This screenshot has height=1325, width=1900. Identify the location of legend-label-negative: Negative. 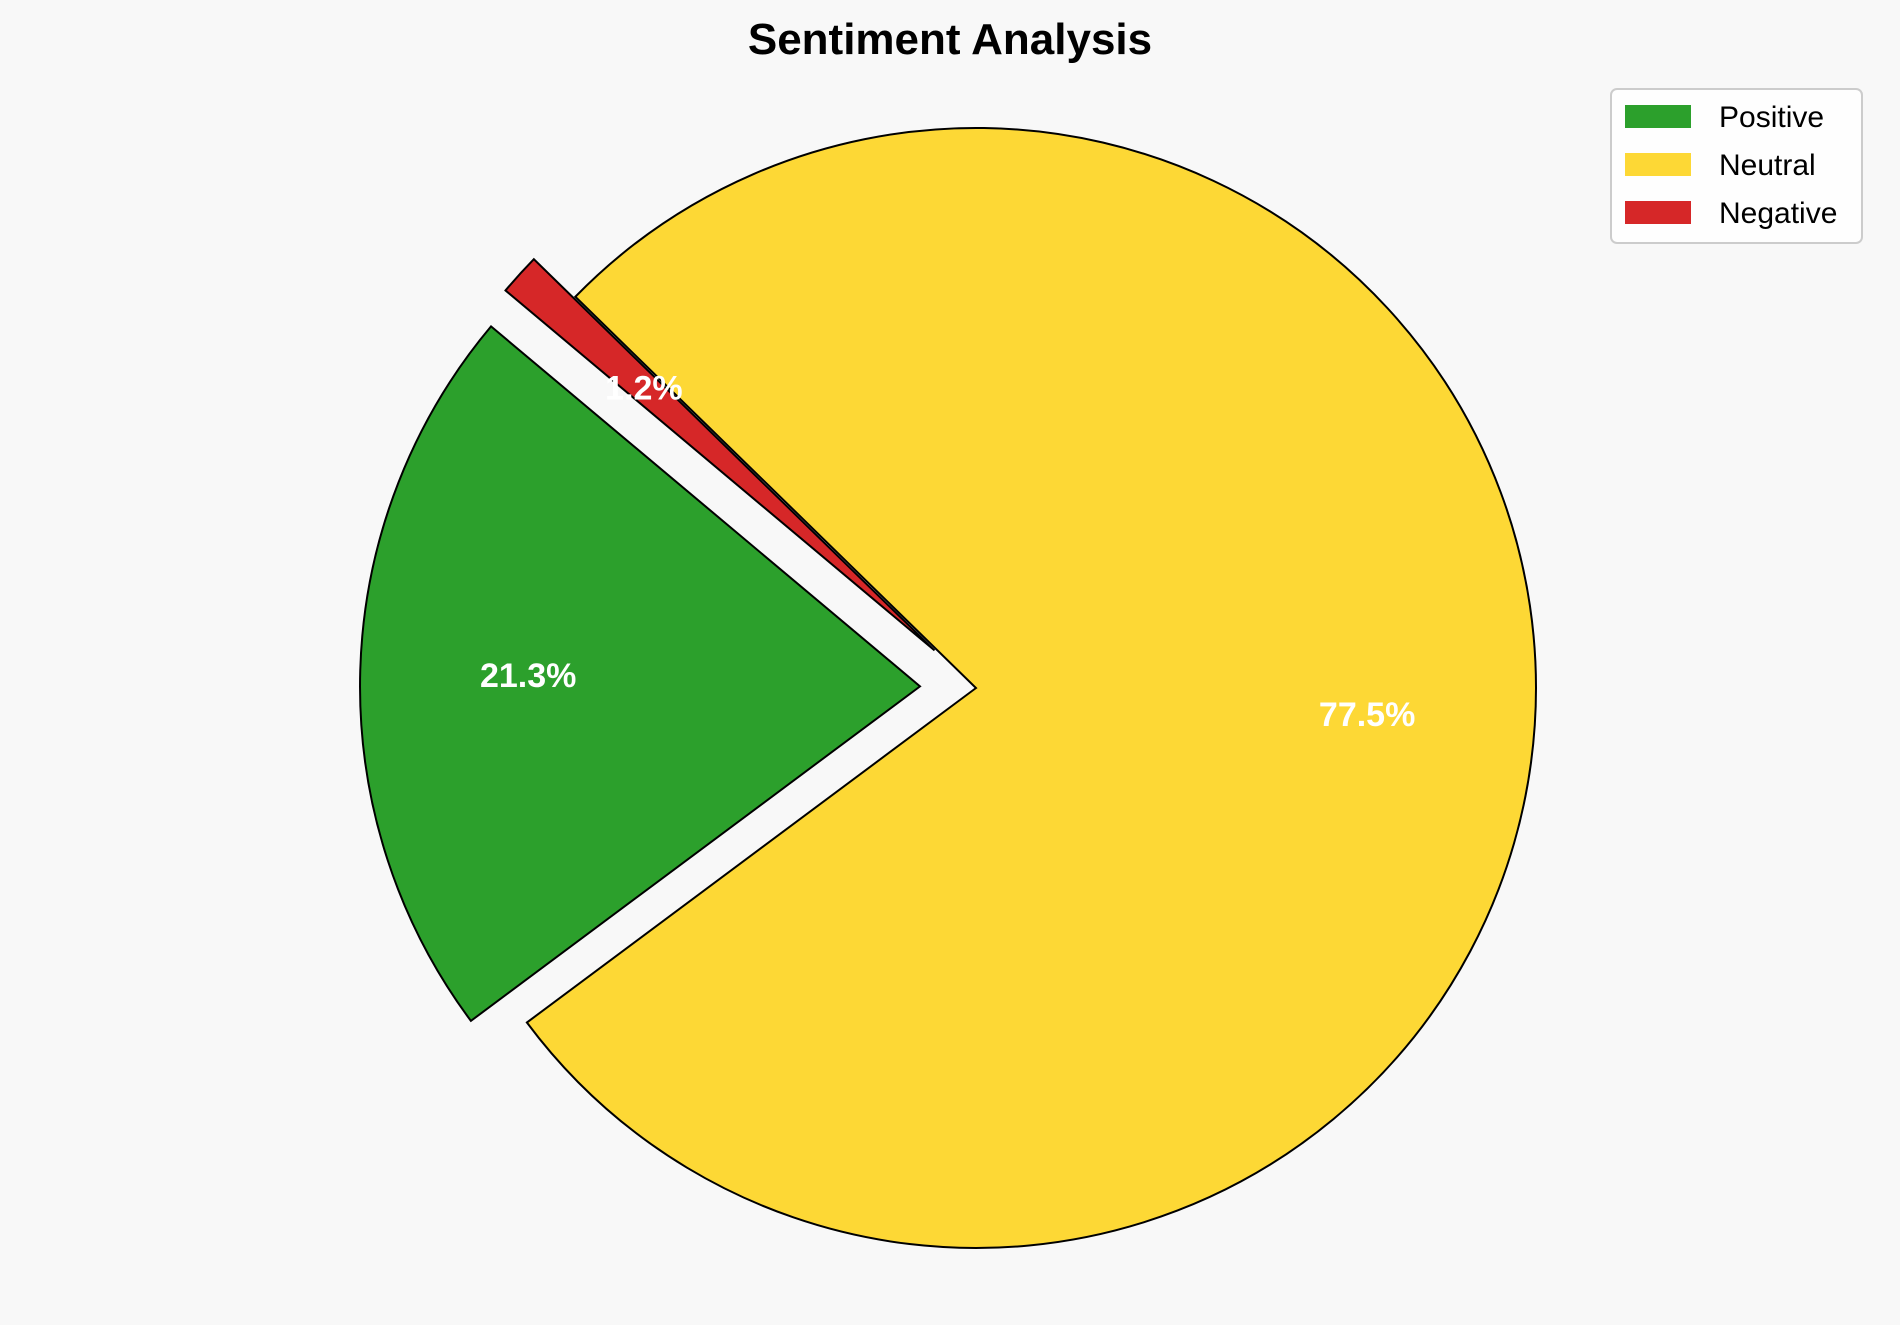
(1778, 213).